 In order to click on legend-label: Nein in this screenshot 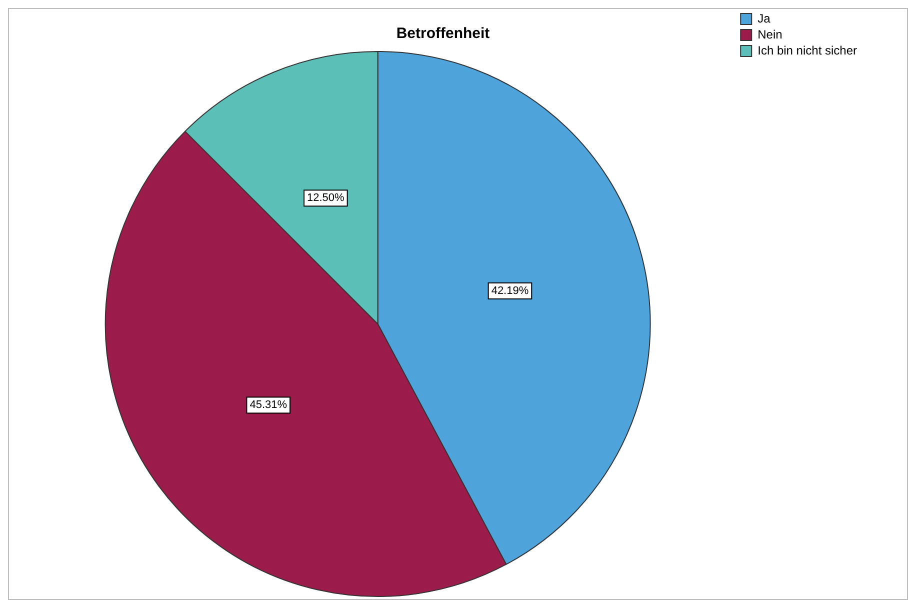, I will do `click(770, 34)`.